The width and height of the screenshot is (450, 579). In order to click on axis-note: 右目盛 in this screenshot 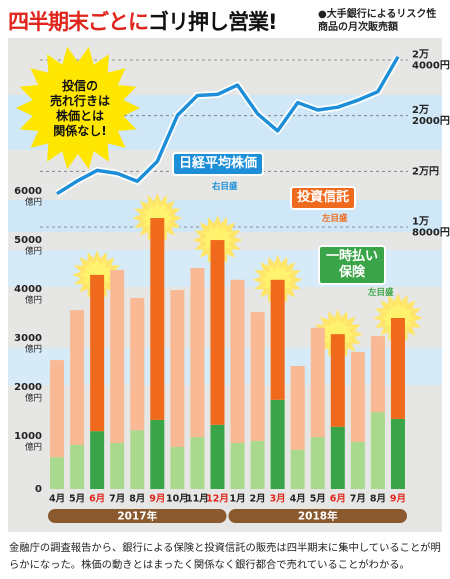, I will do `click(225, 187)`.